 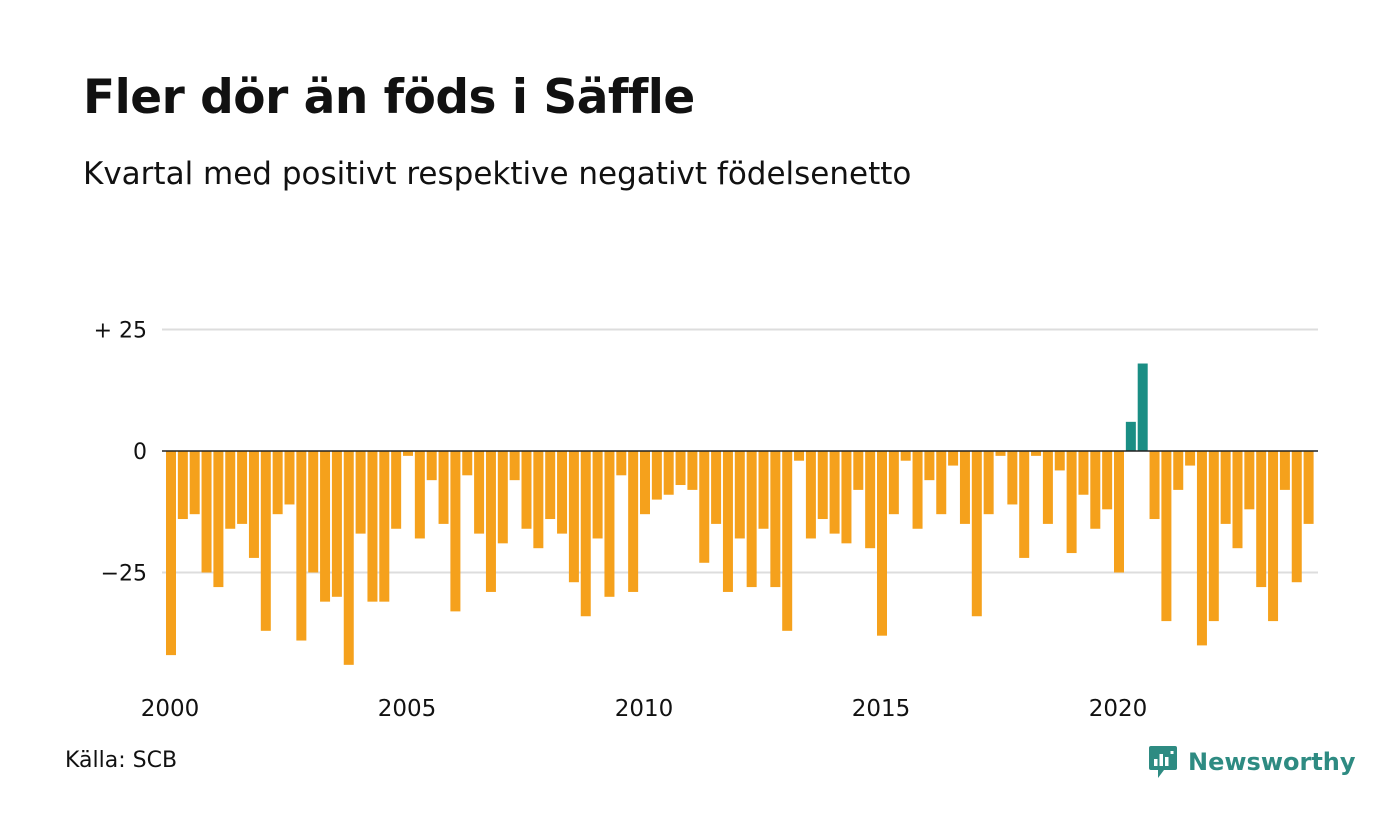 What do you see at coordinates (644, 709) in the screenshot?
I see `x-tick-label: 2010` at bounding box center [644, 709].